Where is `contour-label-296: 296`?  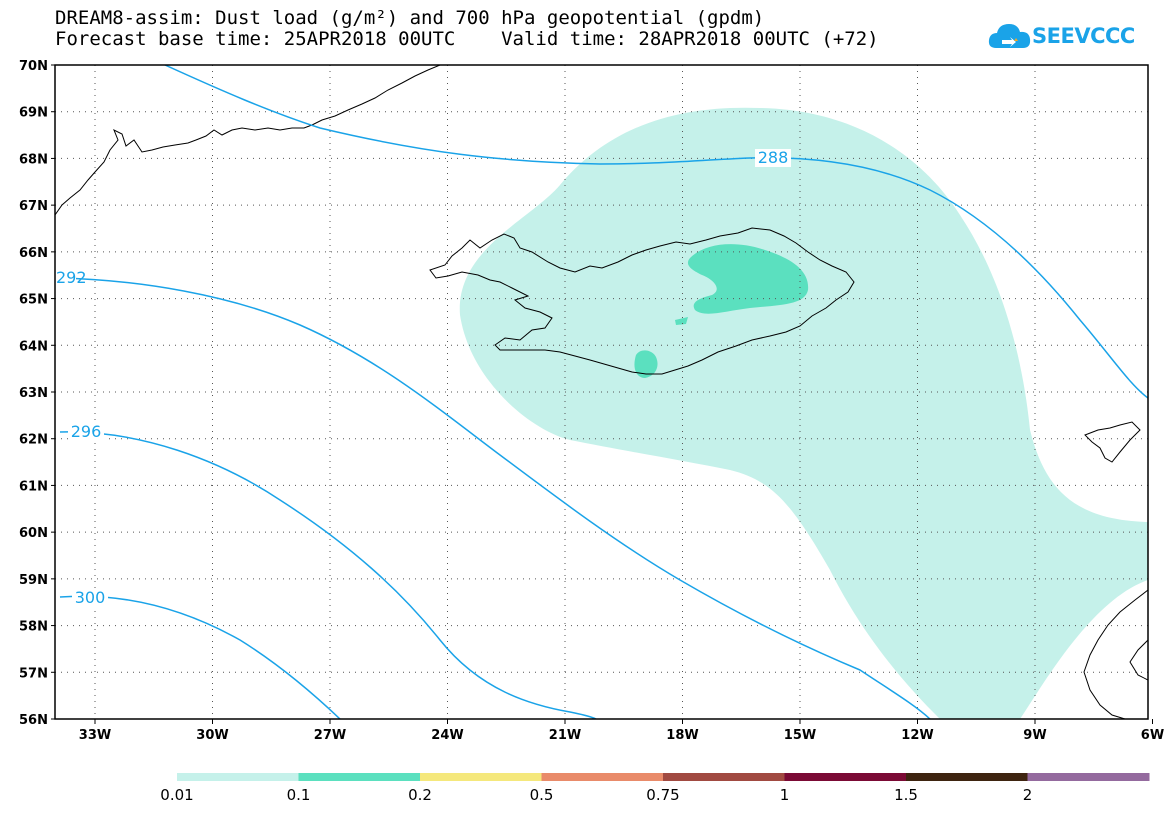
contour-label-296: 296 is located at coordinates (86, 431).